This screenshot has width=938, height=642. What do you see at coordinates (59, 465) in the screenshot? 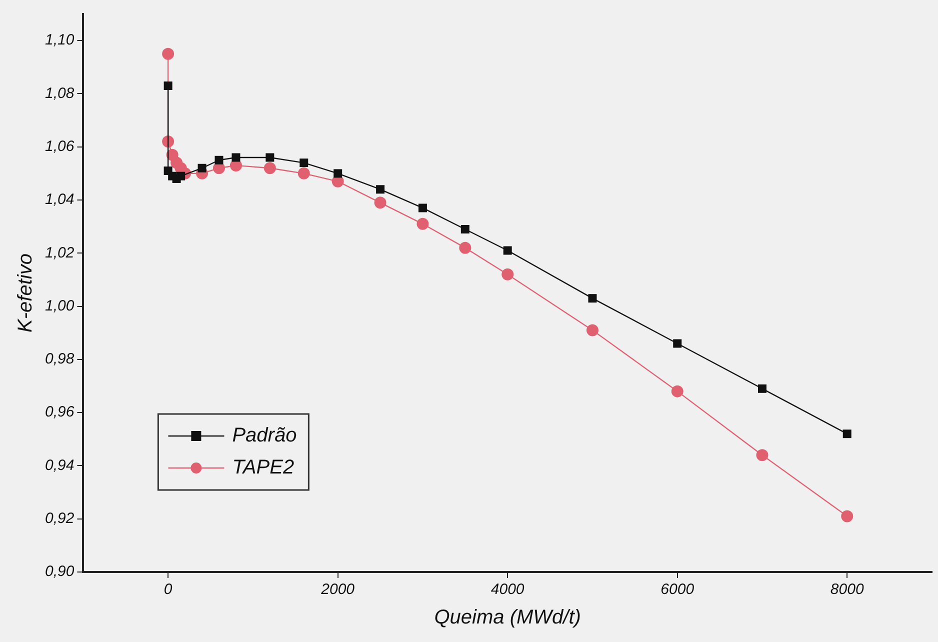
I see `y-tick-label: 0,94` at bounding box center [59, 465].